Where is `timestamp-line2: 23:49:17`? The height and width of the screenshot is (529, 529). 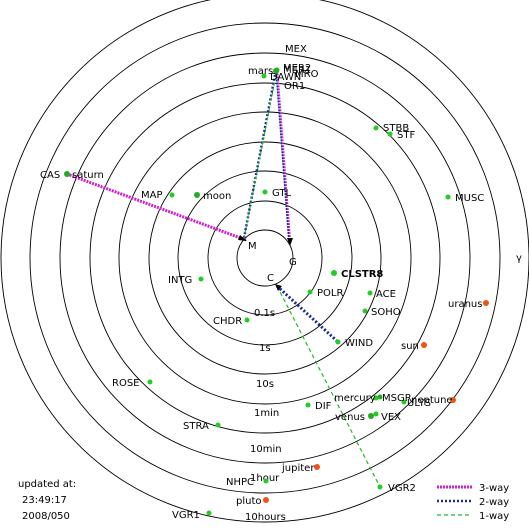
timestamp-line2: 23:49:17 is located at coordinates (44, 500).